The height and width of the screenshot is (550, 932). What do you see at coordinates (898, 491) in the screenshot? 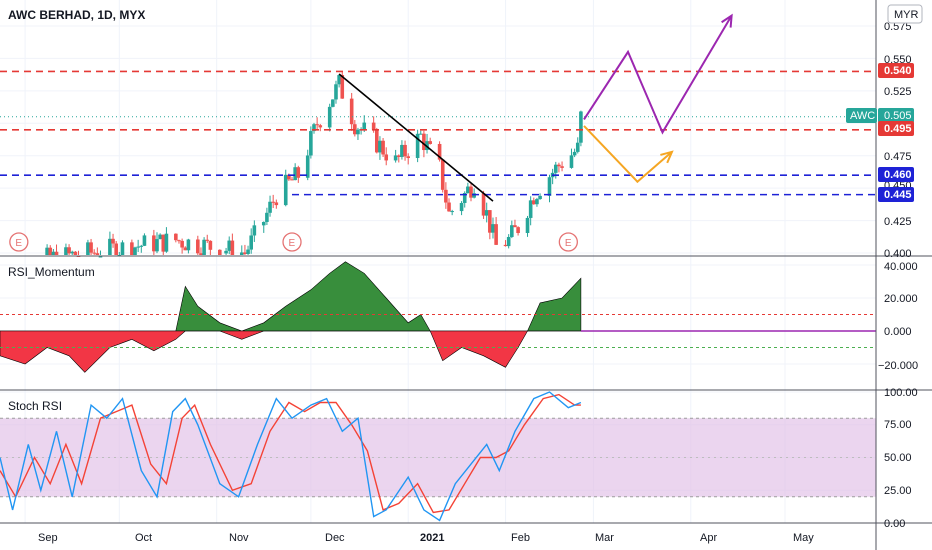
I see `stoch-tick: 25.00` at bounding box center [898, 491].